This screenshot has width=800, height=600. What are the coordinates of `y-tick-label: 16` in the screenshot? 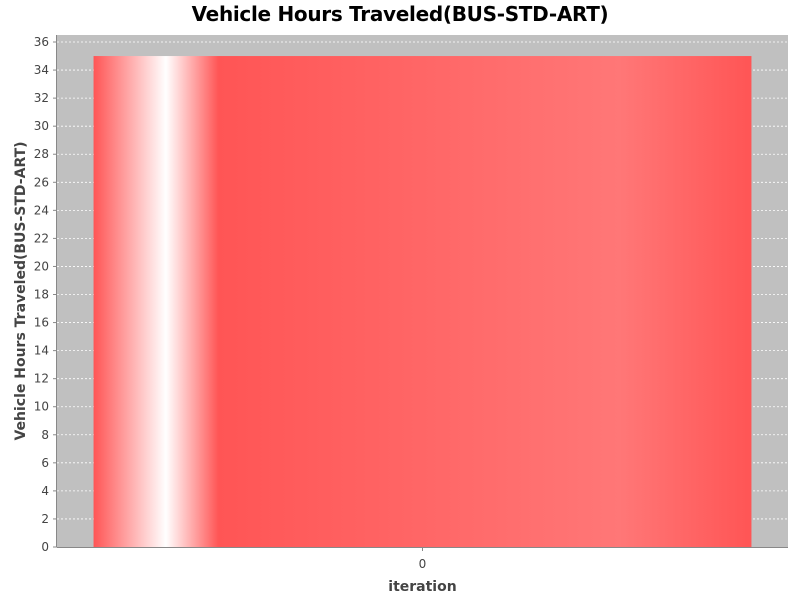 It's located at (41, 323).